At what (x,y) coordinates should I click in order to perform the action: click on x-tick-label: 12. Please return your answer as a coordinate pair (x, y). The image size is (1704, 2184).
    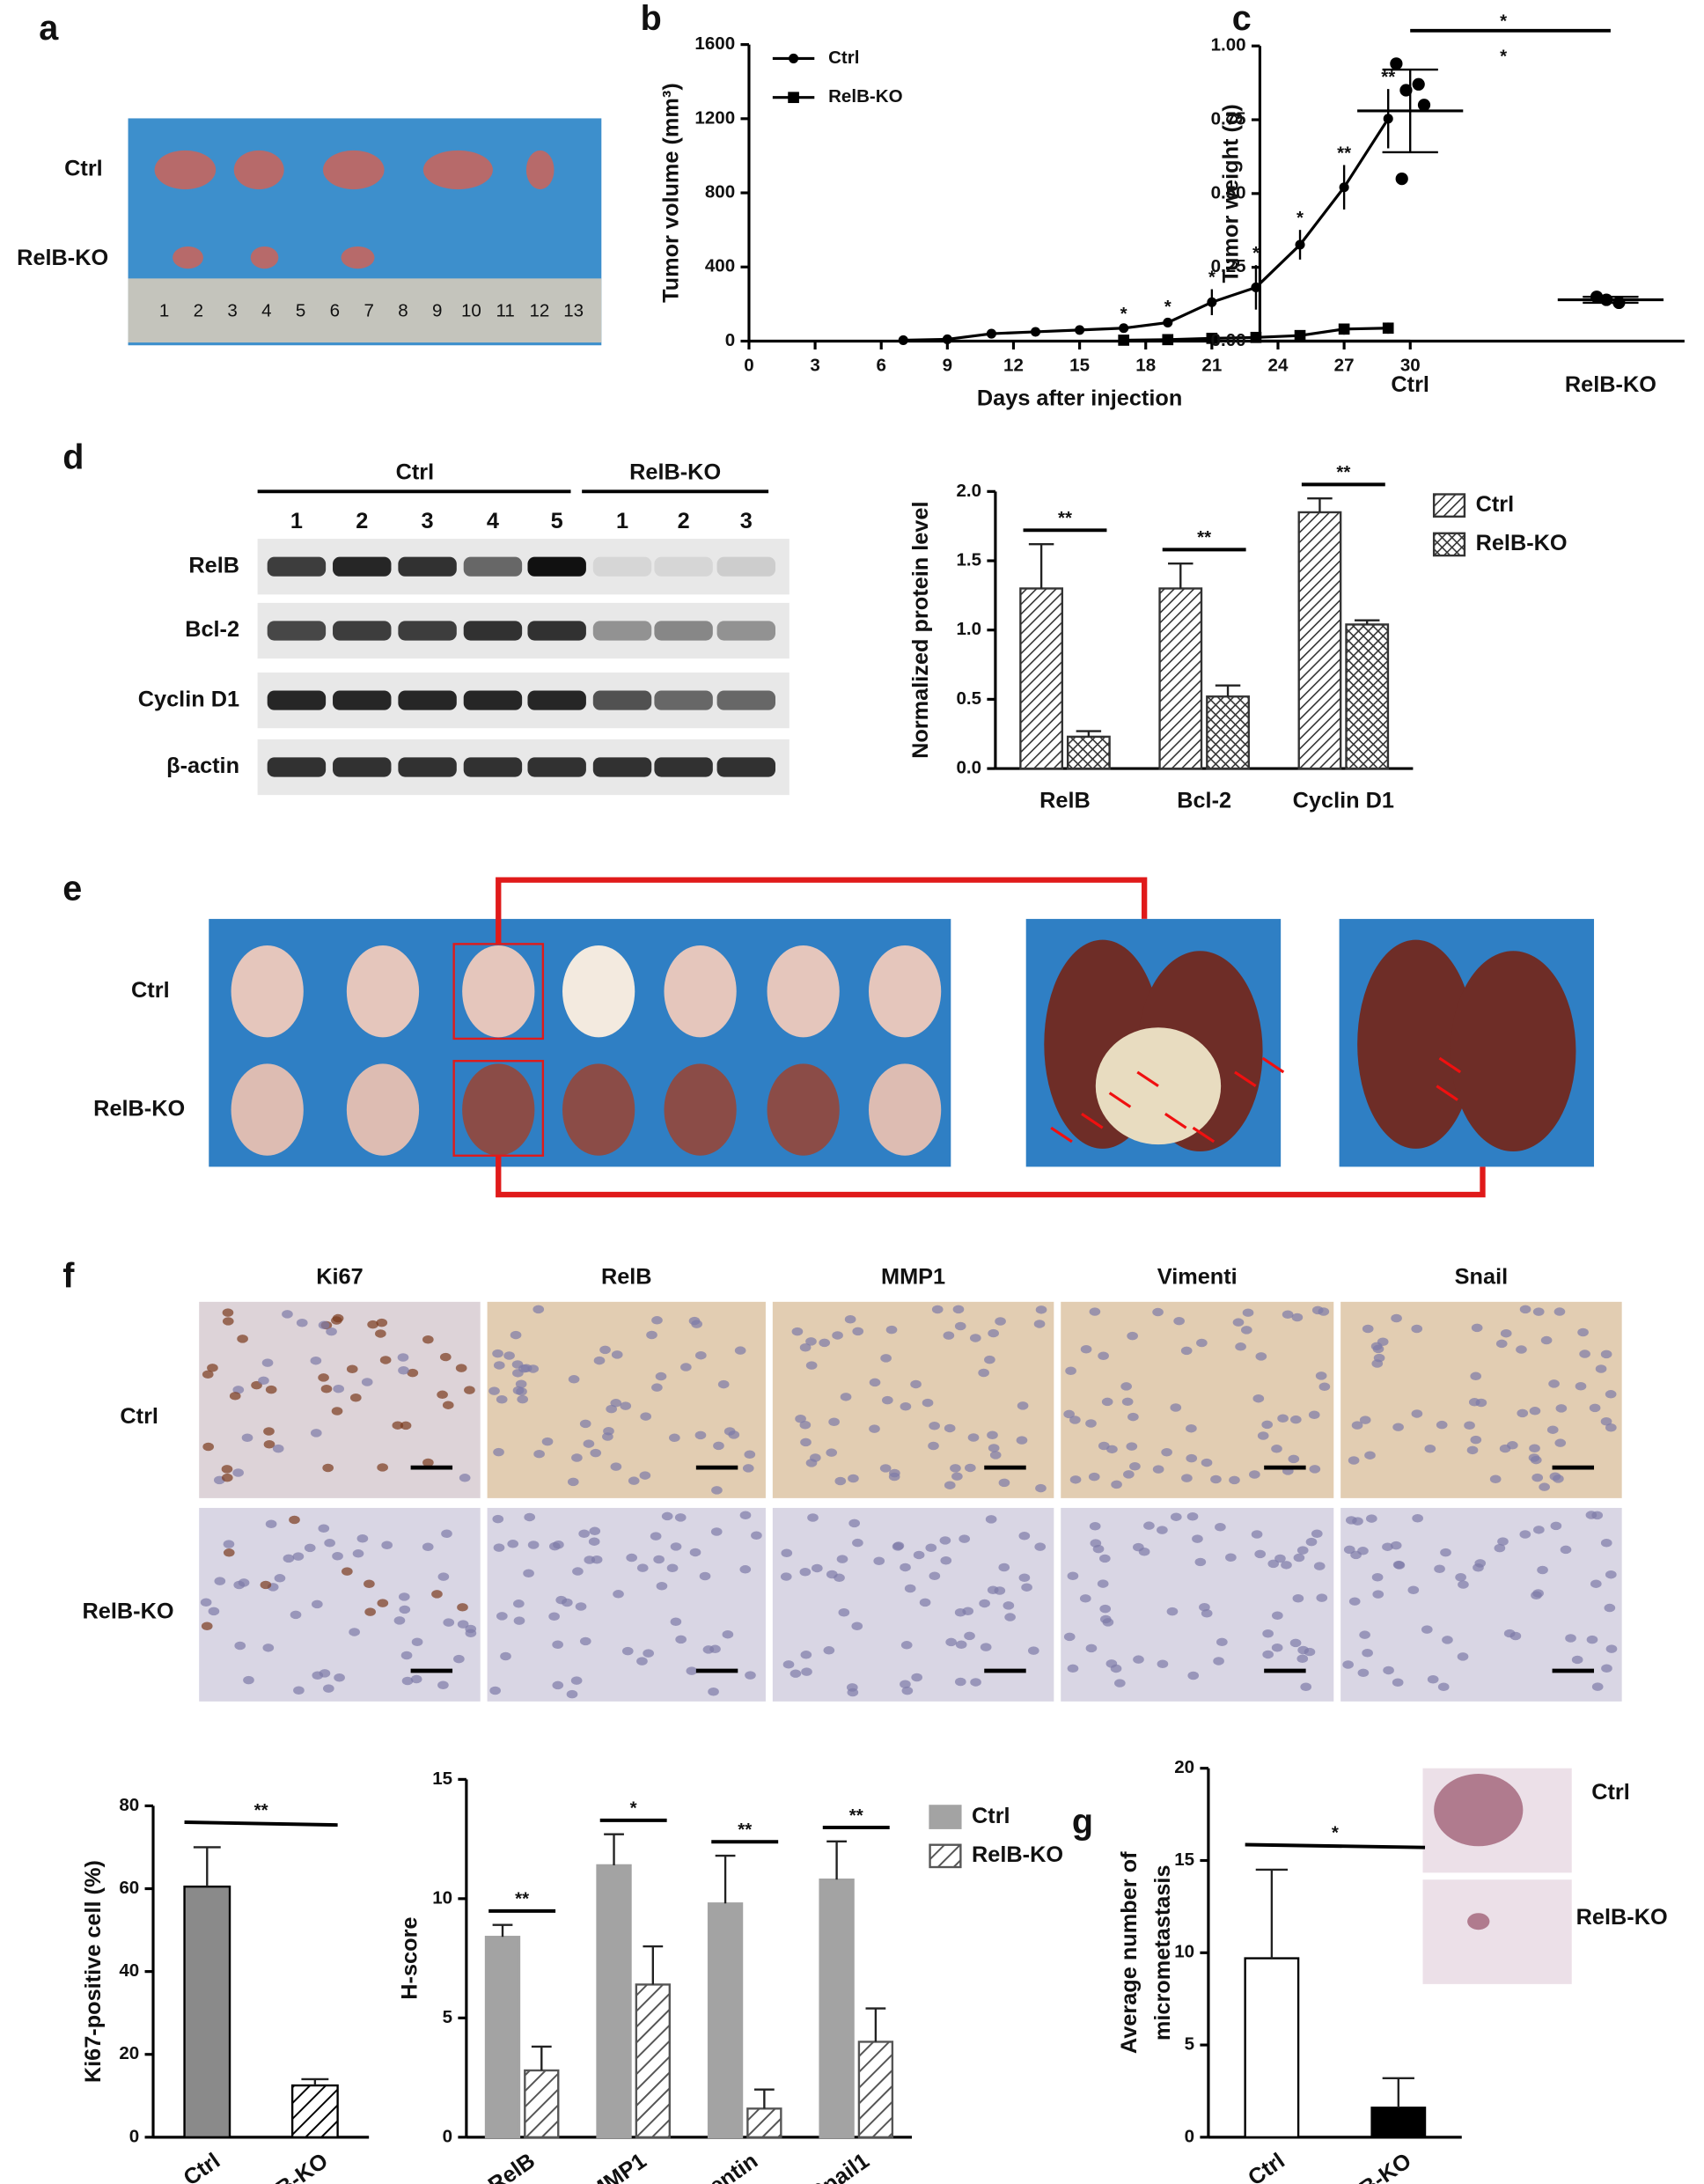
    Looking at the image, I should click on (1013, 365).